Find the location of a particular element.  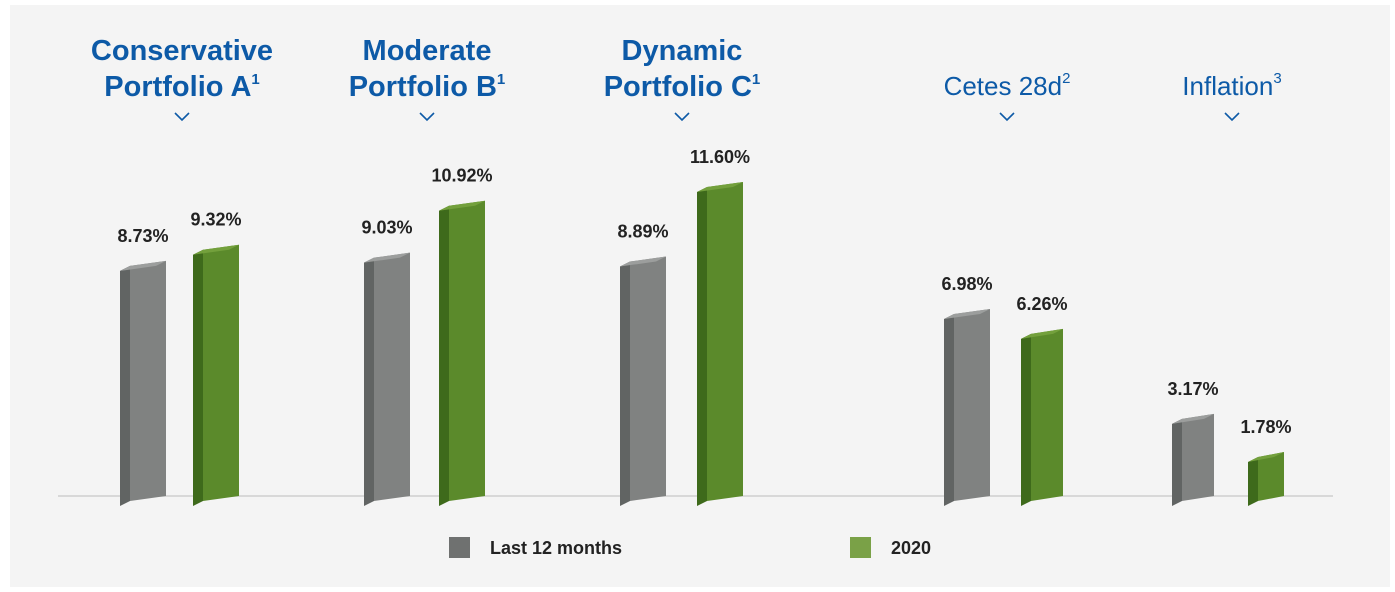

category-header-1: Moderate Portfolio B1 is located at coordinates (427, 78).